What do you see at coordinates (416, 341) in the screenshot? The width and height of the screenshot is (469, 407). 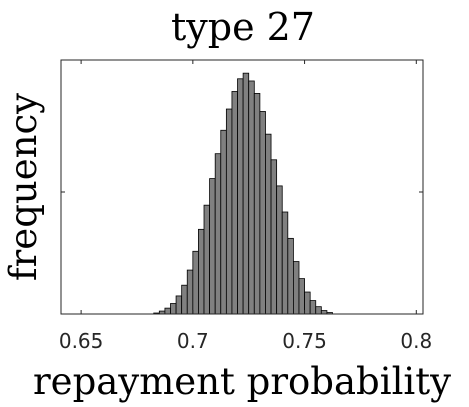 I see `x-tick-label: 0.8` at bounding box center [416, 341].